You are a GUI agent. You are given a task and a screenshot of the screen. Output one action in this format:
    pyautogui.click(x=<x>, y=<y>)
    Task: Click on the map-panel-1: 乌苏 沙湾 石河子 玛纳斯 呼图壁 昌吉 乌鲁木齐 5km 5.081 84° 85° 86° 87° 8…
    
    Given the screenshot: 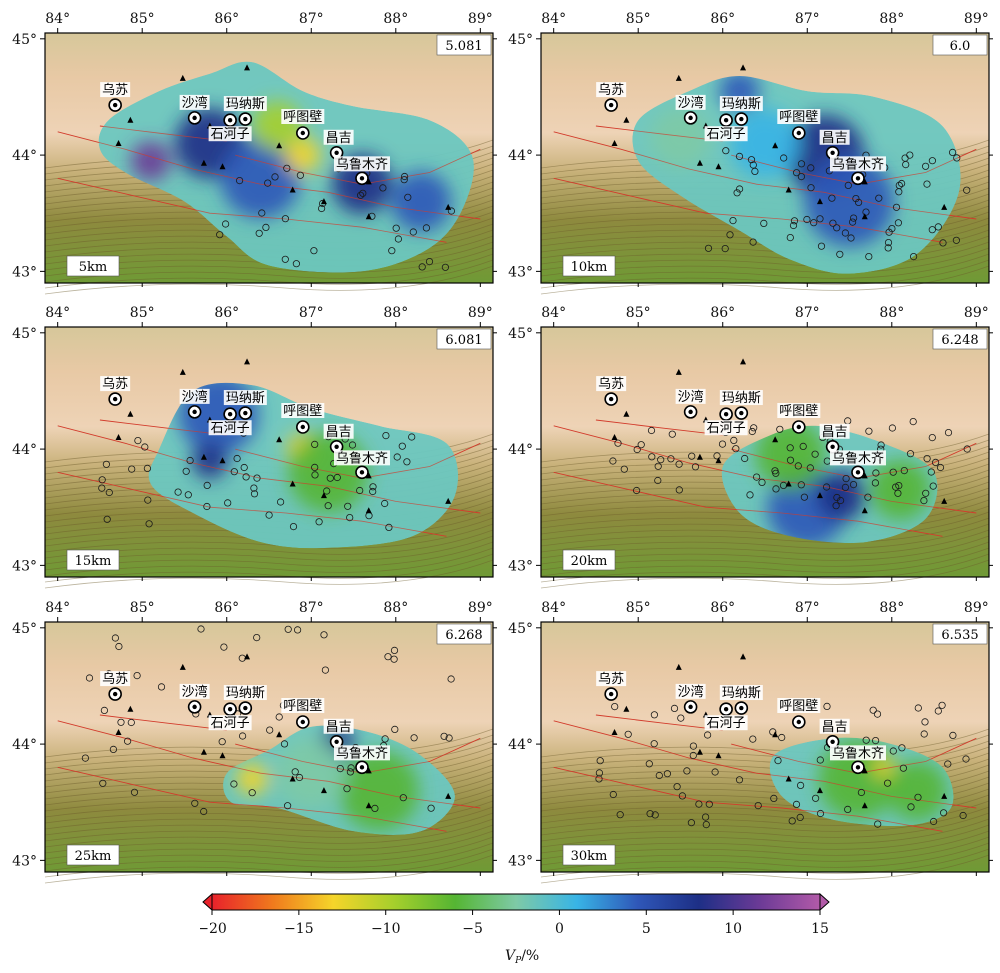 What is the action you would take?
    pyautogui.click(x=254, y=153)
    